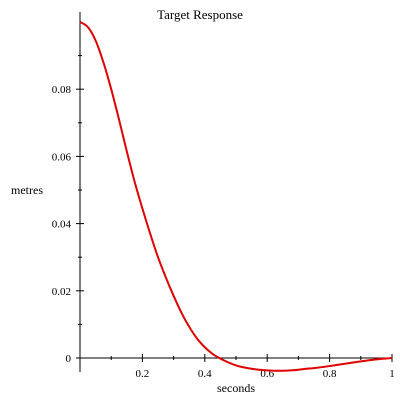 Image resolution: width=400 pixels, height=400 pixels. Describe the element at coordinates (69, 359) in the screenshot. I see `y-tick-label: 0` at that location.